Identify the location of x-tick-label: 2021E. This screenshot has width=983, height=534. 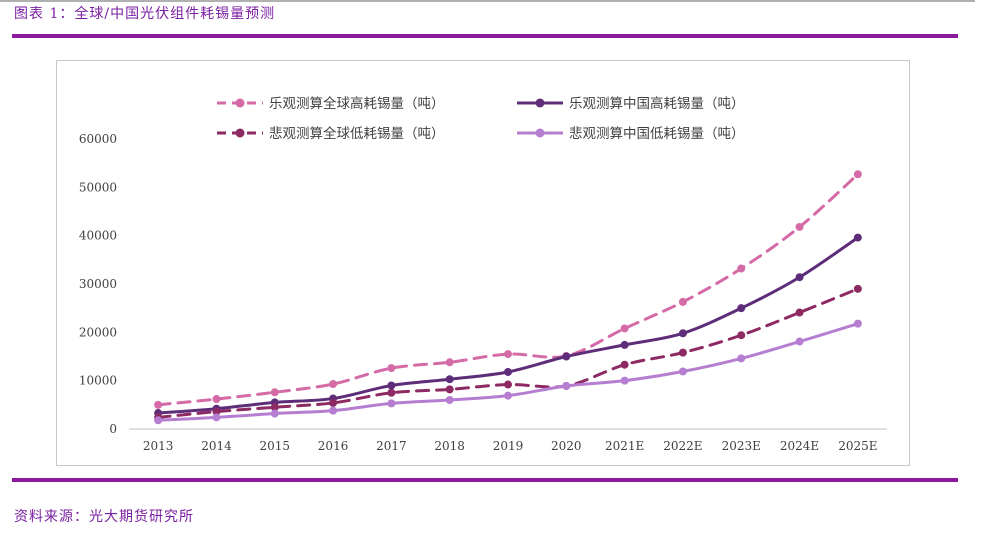
(624, 446).